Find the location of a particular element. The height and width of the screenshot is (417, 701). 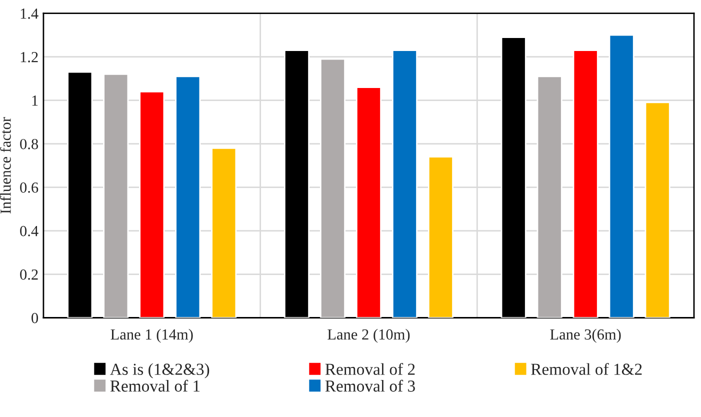

legend-label: Removal of 1 is located at coordinates (155, 386).